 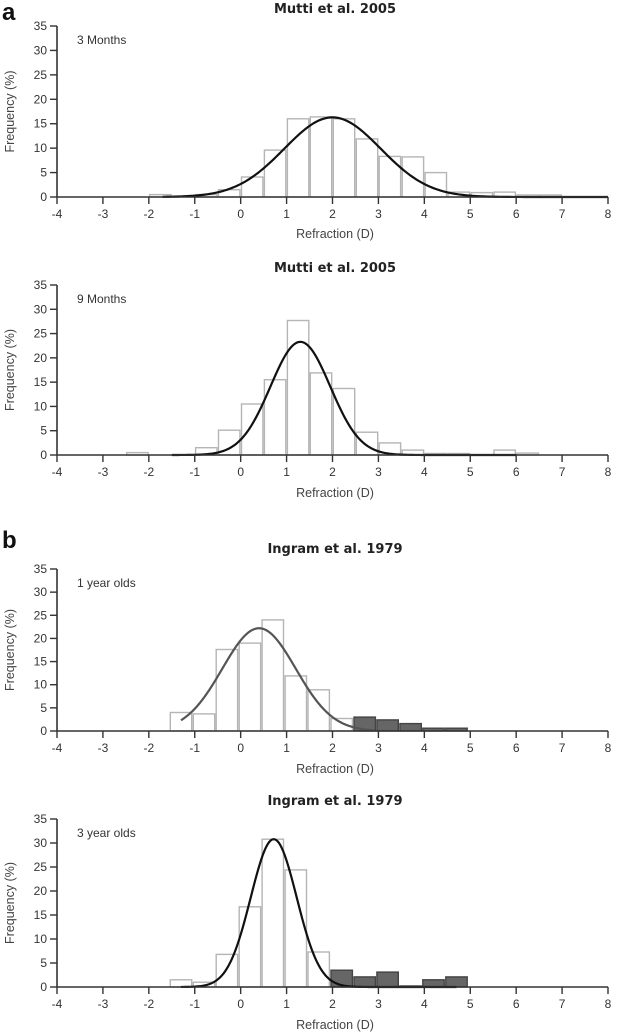 I want to click on age-group-label: 3 year olds, so click(x=106, y=833).